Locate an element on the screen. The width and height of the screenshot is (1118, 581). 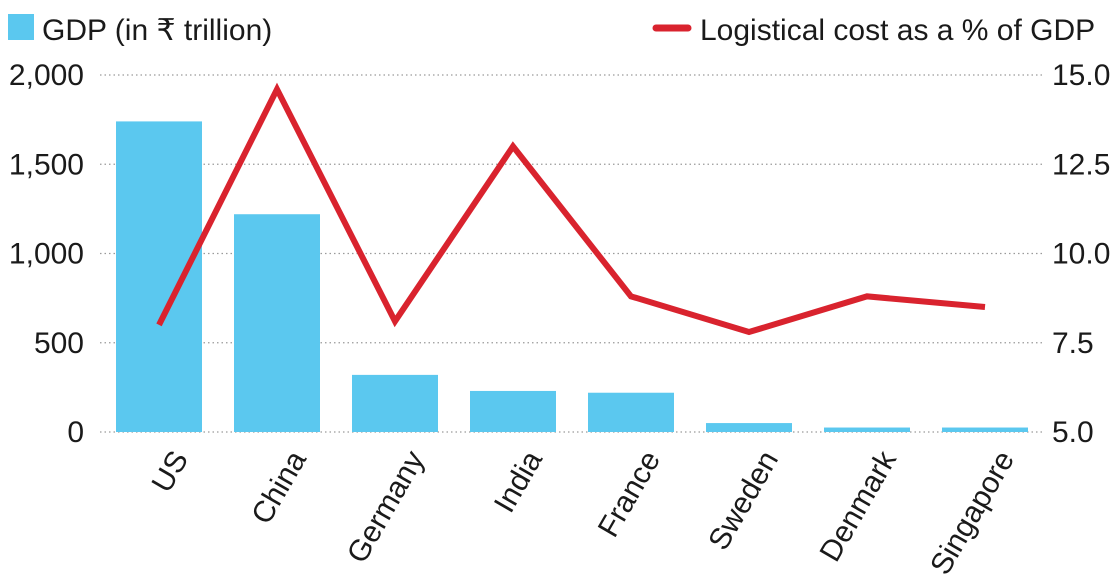
category-label: Singapore is located at coordinates (972, 510).